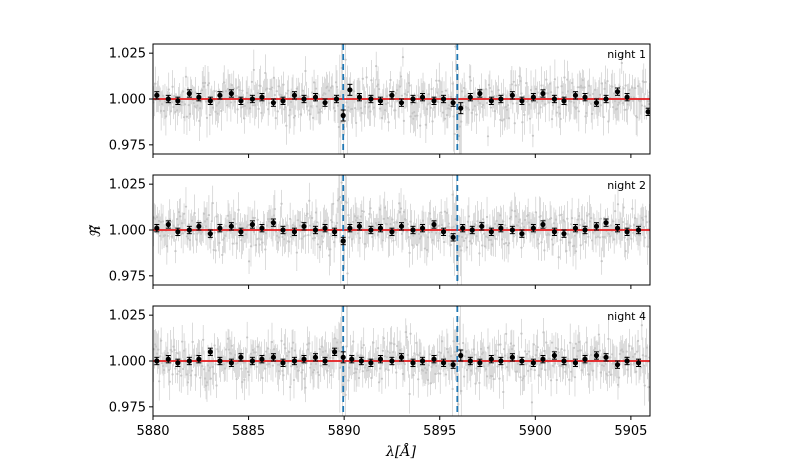 This screenshot has width=788, height=460. Describe the element at coordinates (127, 316) in the screenshot. I see `y-tick-label: 1.025` at that location.